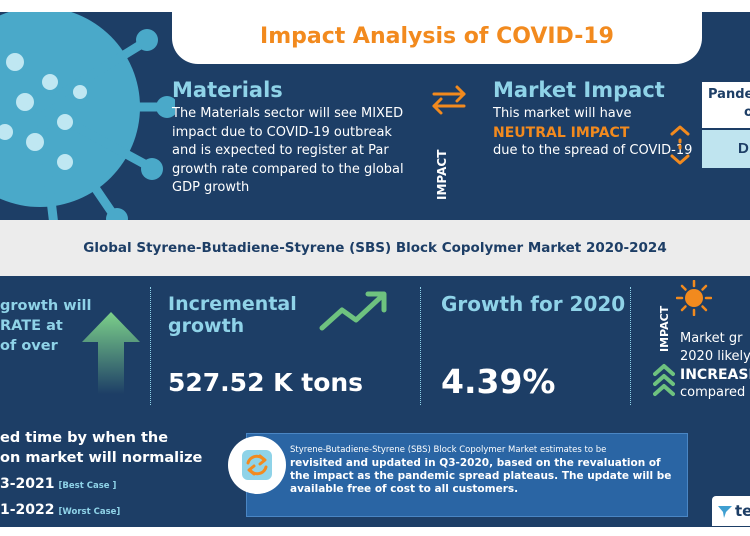 The width and height of the screenshot is (750, 536). I want to click on trend-up-icon, so click(353, 311).